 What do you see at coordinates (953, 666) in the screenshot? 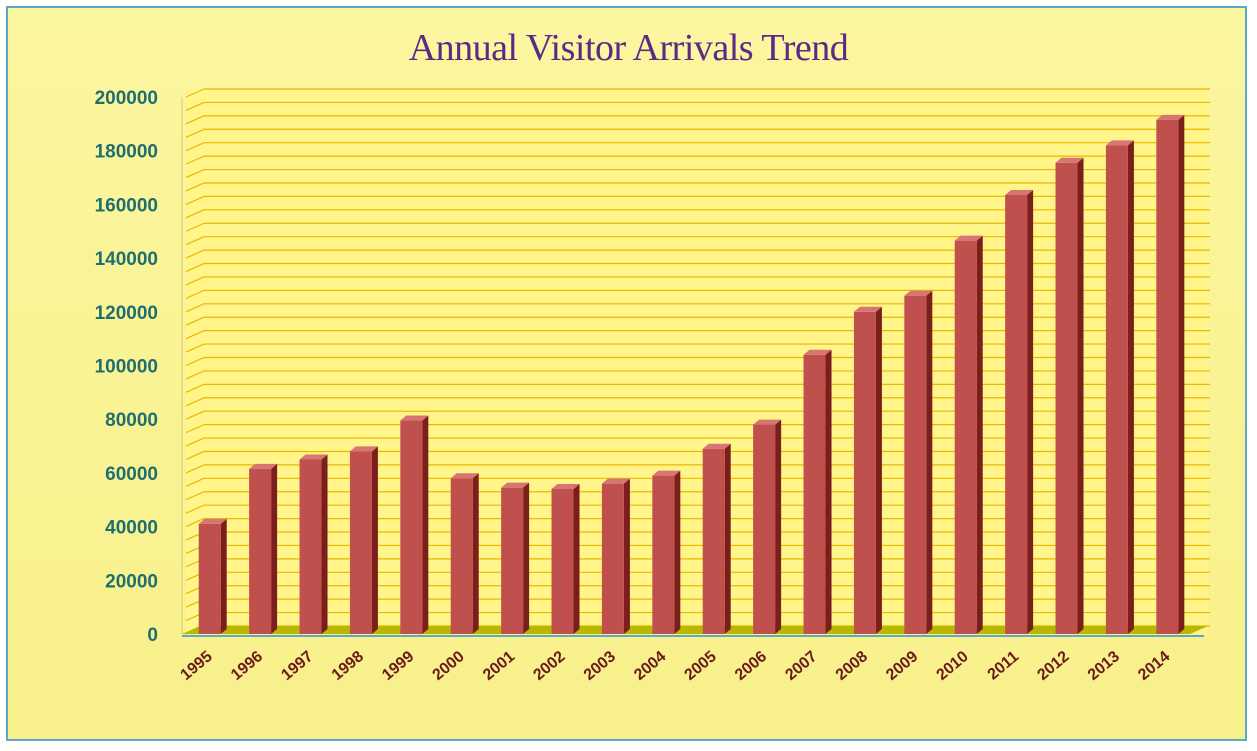
I see `x-tick-label: 2010` at bounding box center [953, 666].